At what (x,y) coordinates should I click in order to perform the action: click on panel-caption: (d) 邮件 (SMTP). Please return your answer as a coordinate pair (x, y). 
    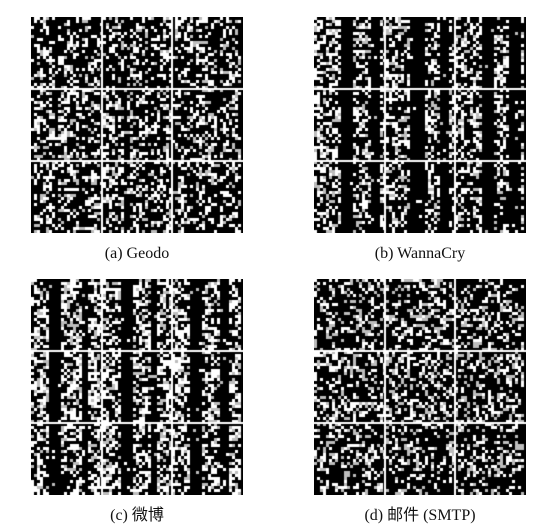
    Looking at the image, I should click on (420, 515).